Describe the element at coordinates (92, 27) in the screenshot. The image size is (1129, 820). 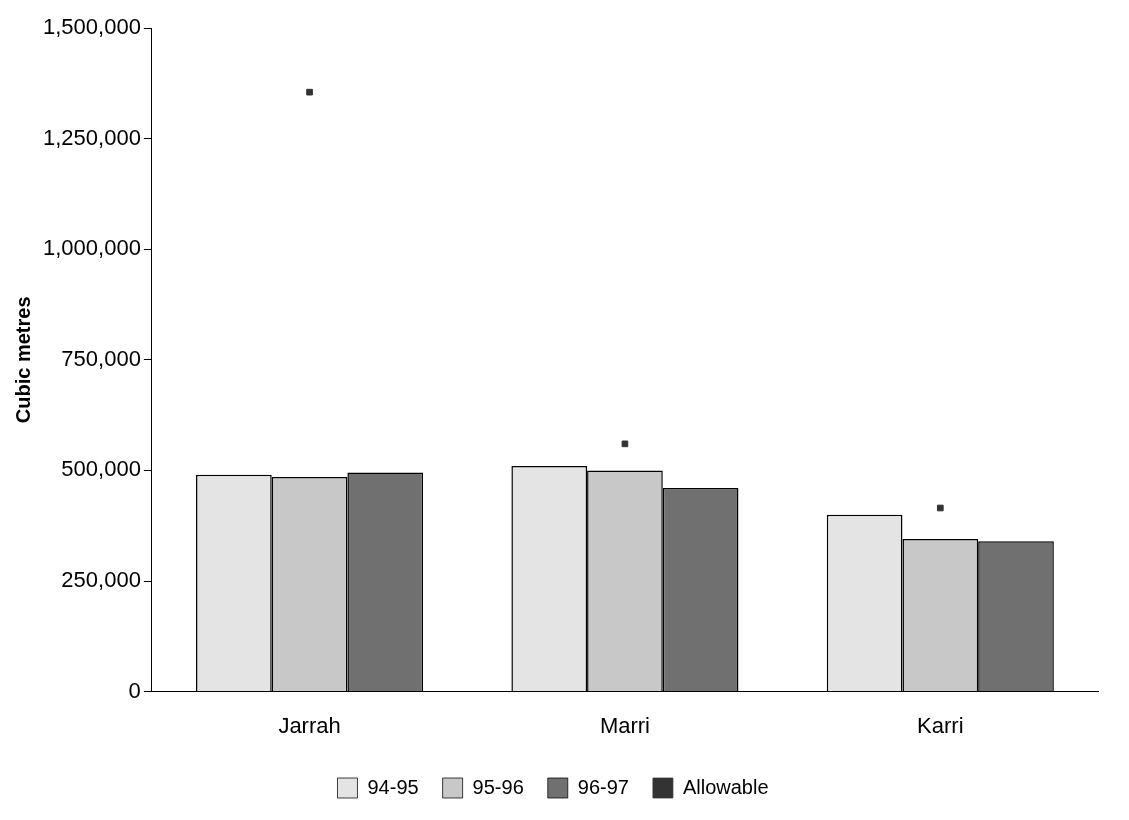
I see `y-tick-label: 1,500,000` at that location.